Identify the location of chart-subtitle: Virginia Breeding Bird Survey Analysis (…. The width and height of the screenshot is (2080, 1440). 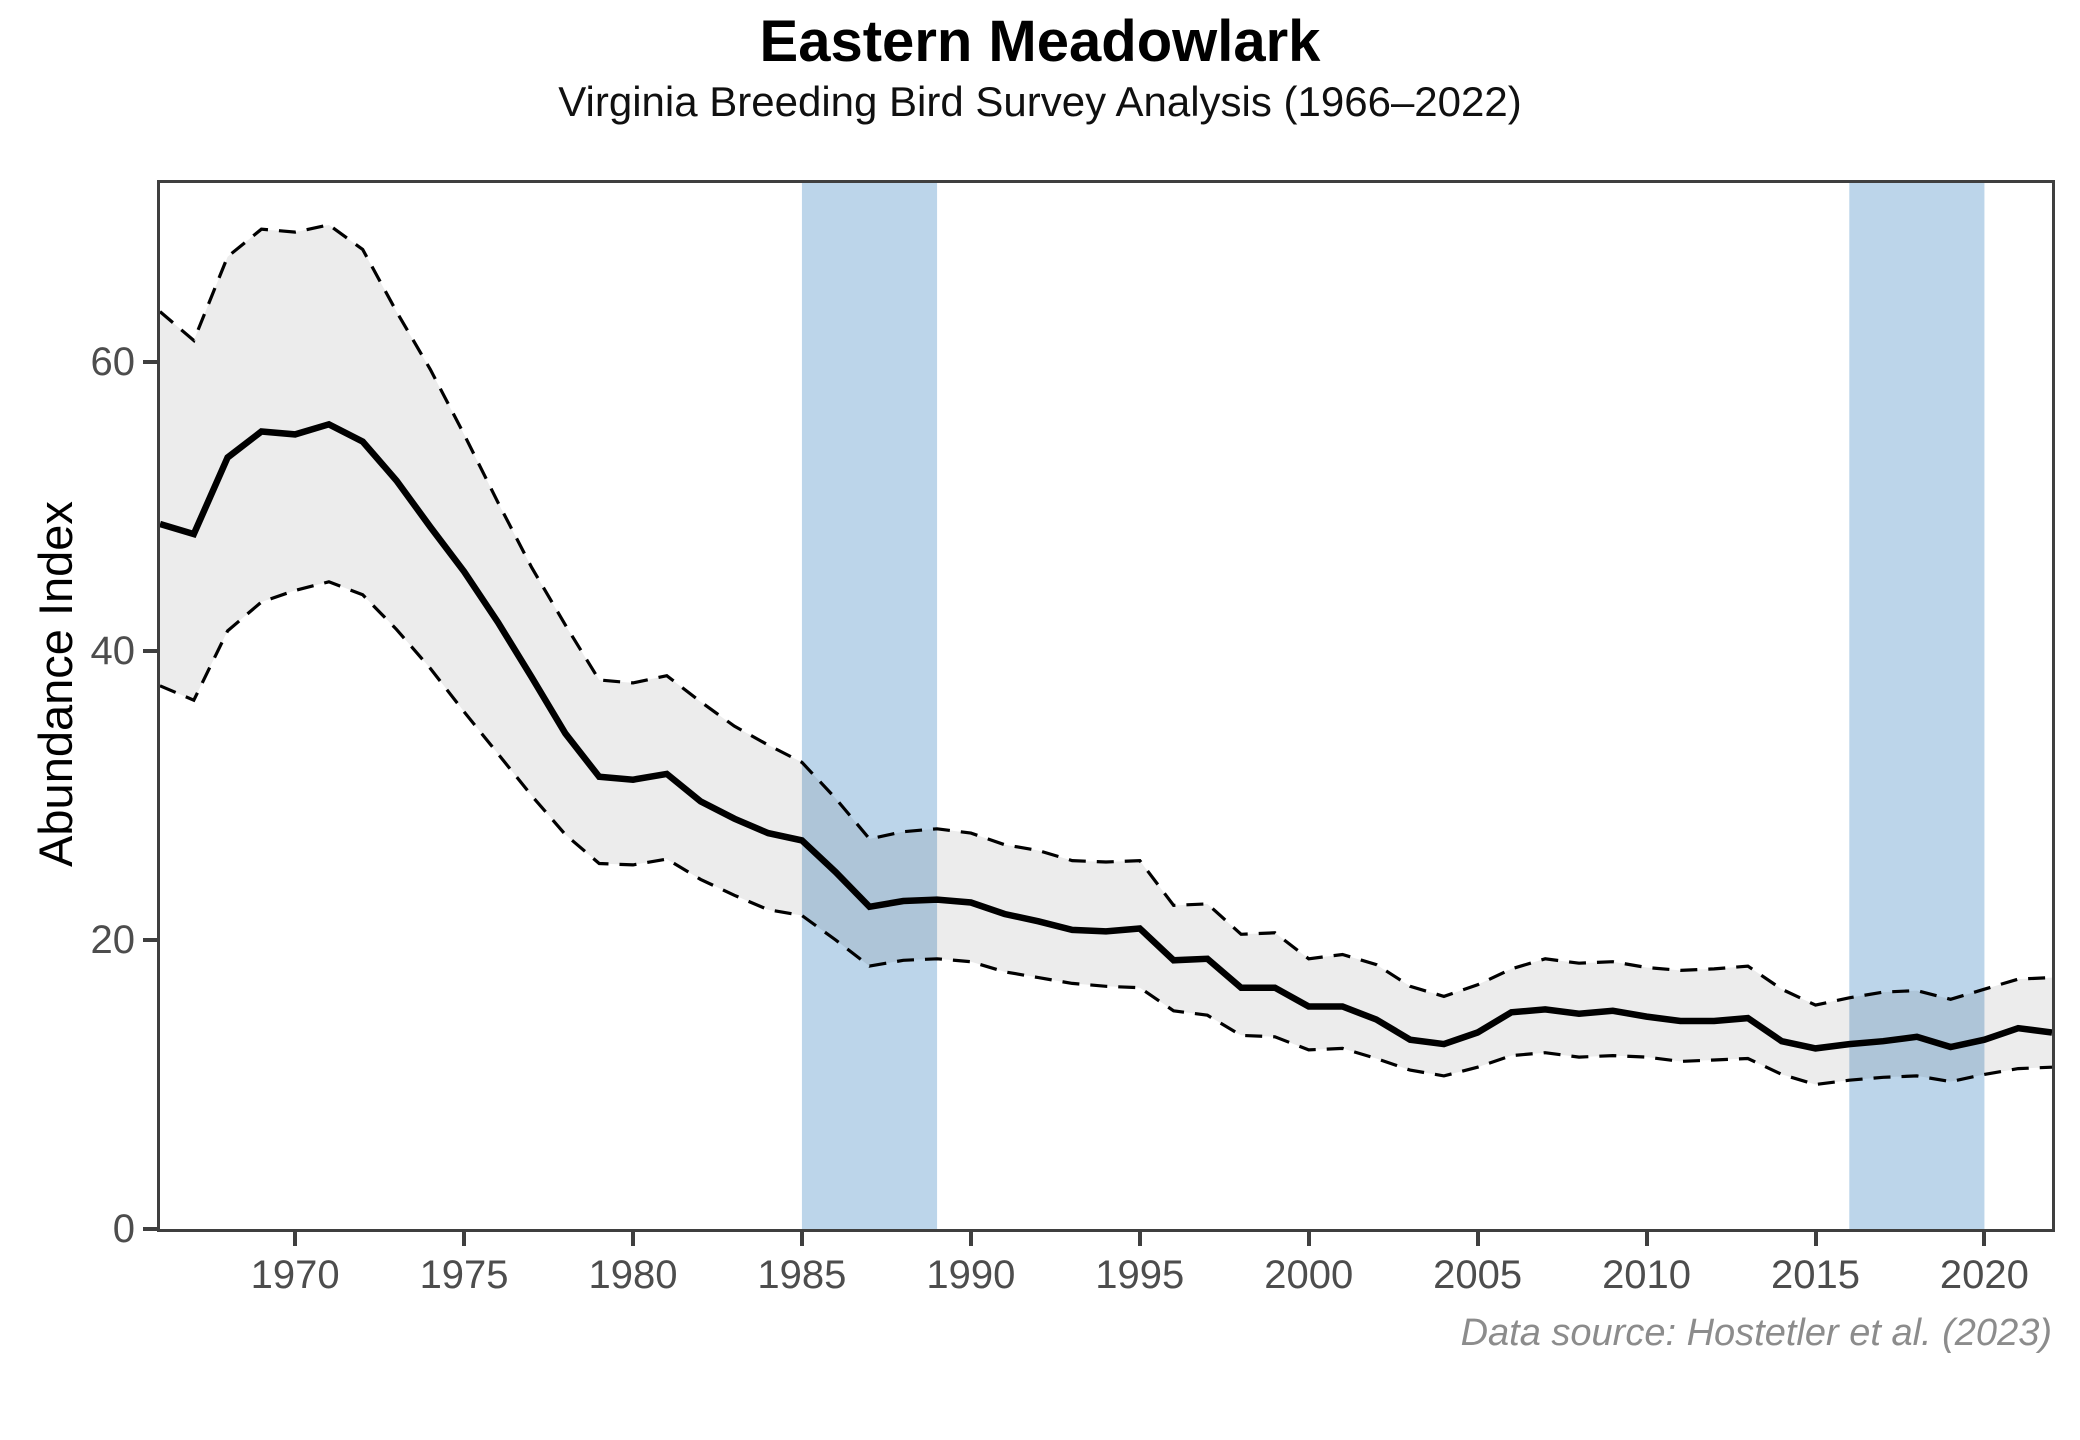
(1040, 101).